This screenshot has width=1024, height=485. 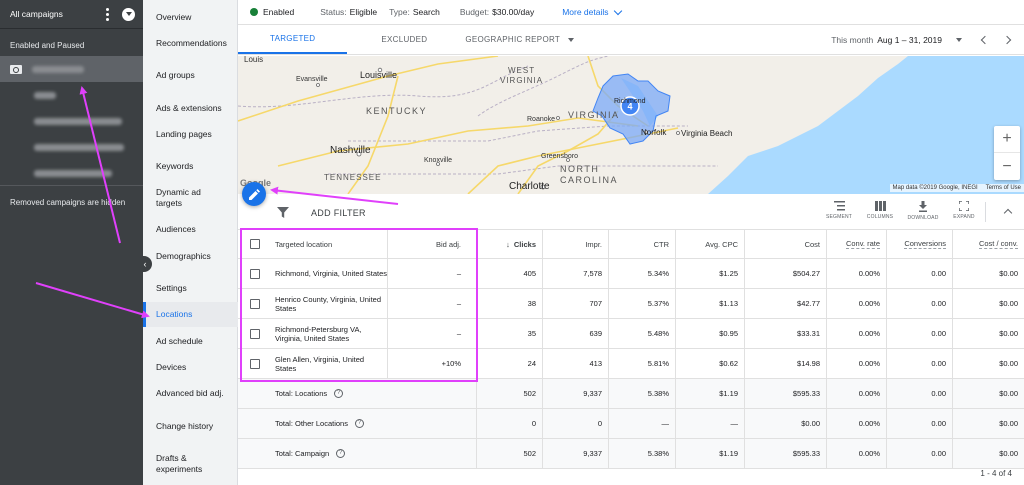 I want to click on zoom-out-button: −, so click(x=1007, y=166).